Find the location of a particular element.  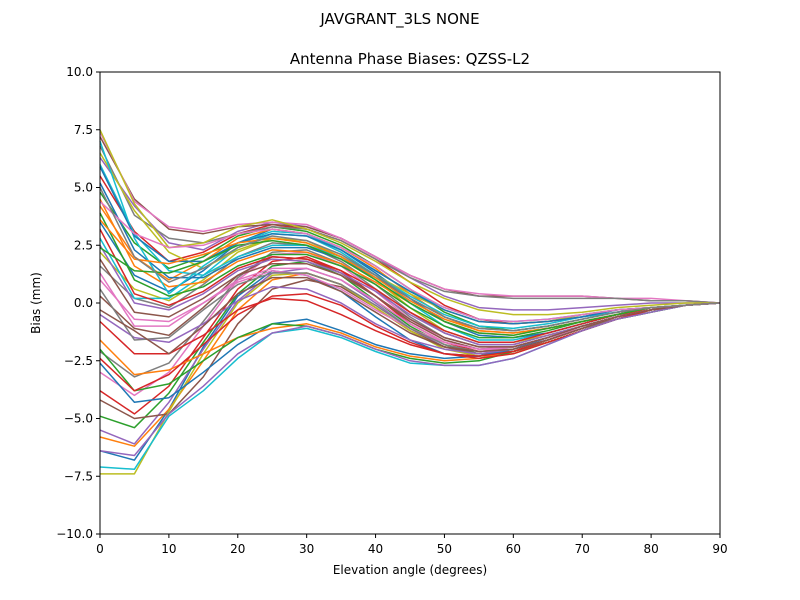

y-tick-label: −5.0 is located at coordinates (78, 419).